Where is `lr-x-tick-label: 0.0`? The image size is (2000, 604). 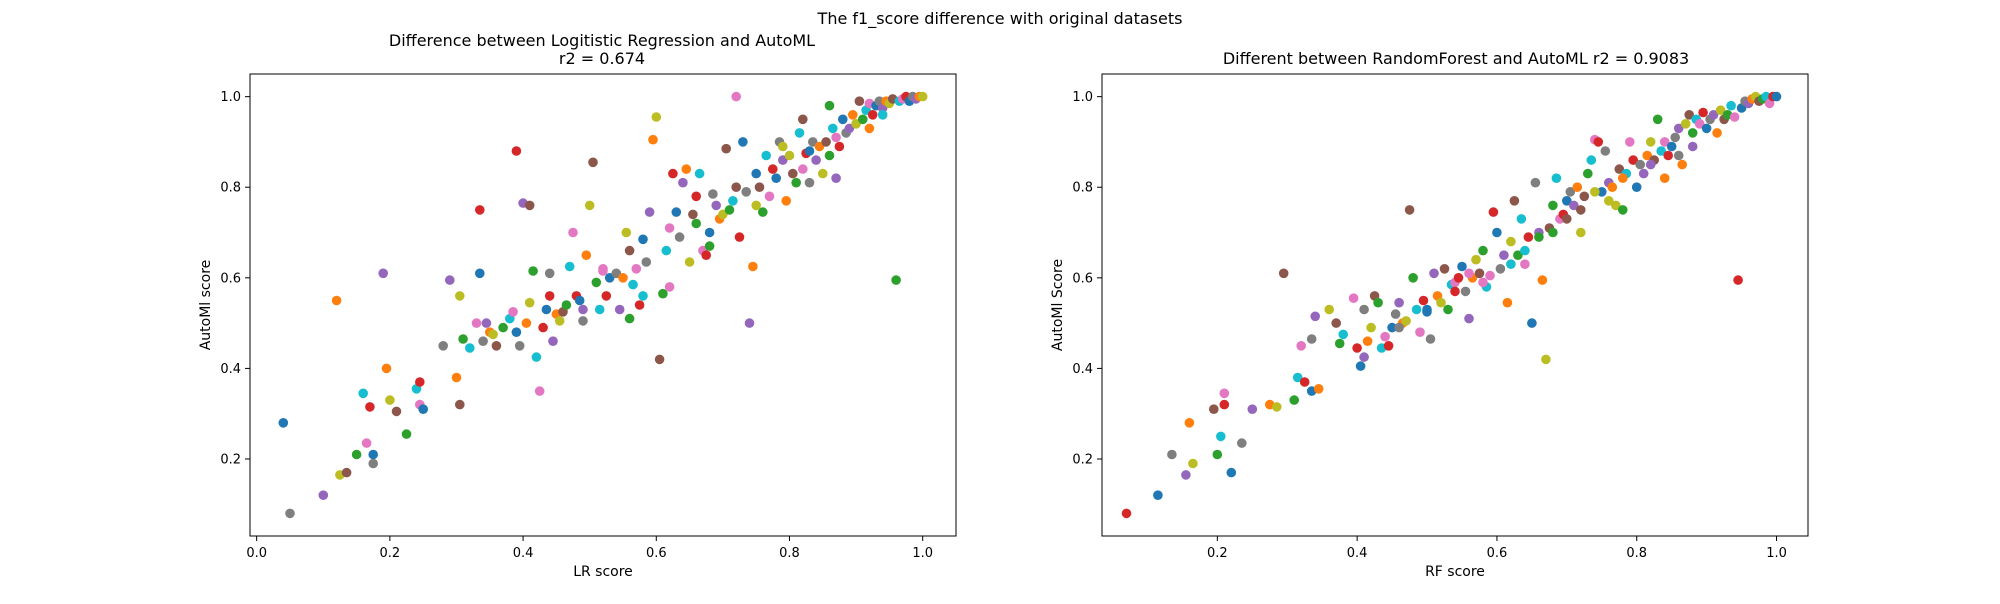 lr-x-tick-label: 0.0 is located at coordinates (256, 553).